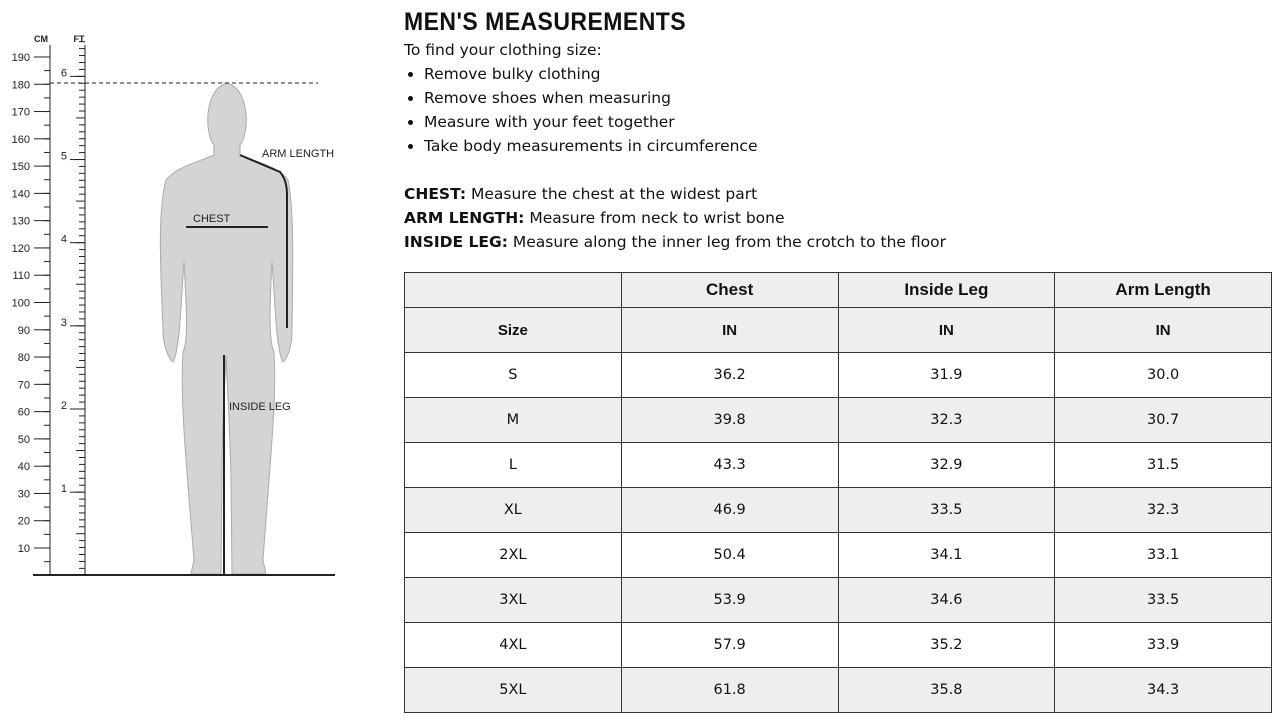 This screenshot has height=726, width=1284. I want to click on size-row: 5XL 61.8 35.8 34.3, so click(838, 690).